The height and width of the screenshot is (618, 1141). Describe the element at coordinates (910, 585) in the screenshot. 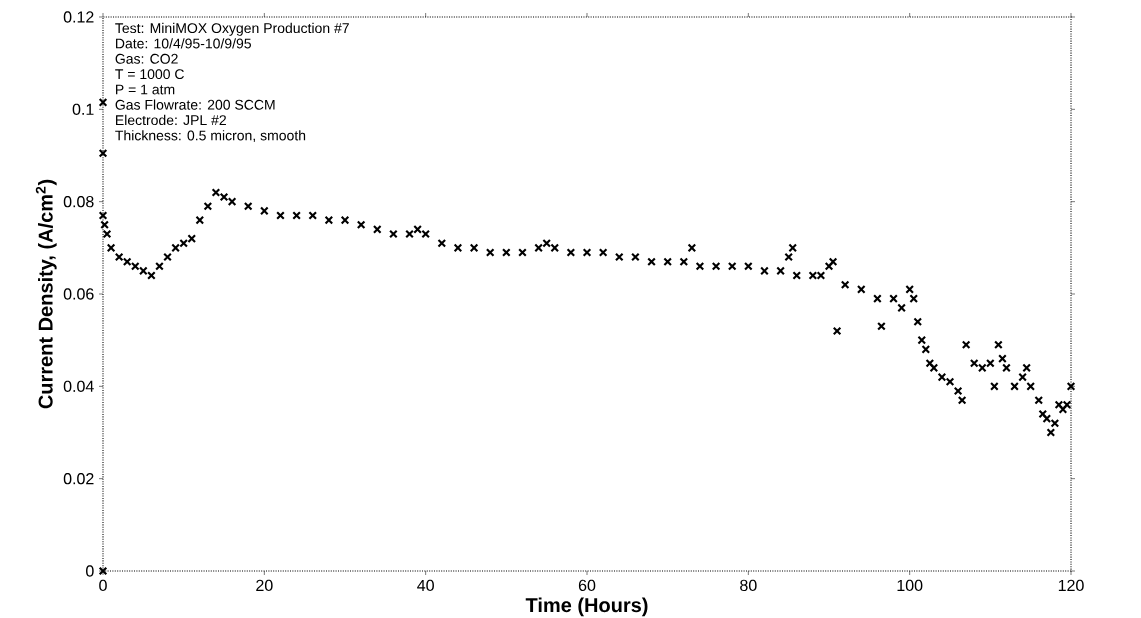

I see `x-tick-label: 100` at that location.